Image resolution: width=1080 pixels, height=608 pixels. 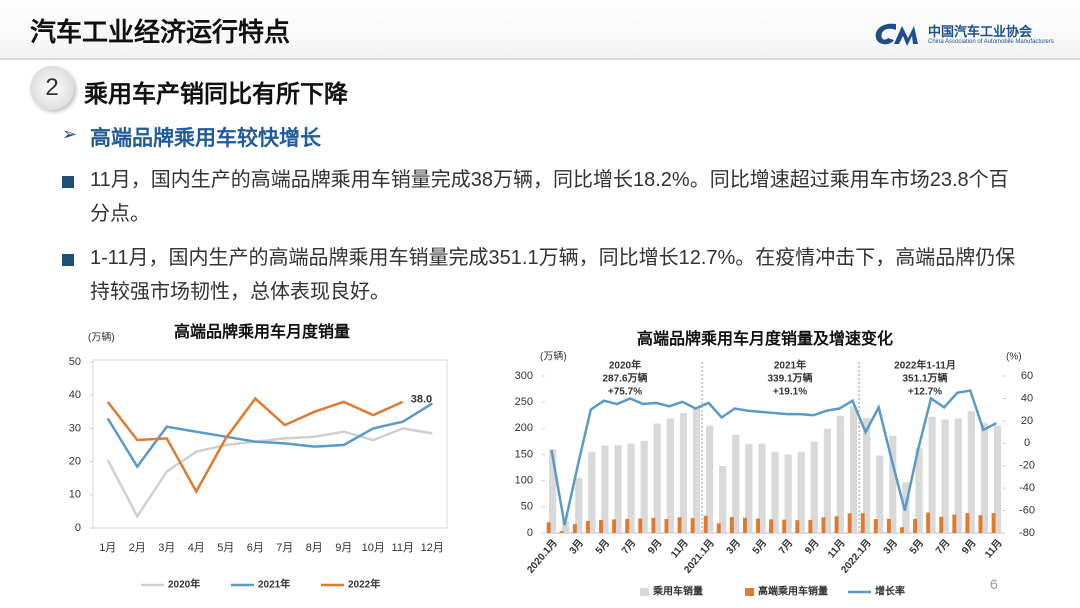 I want to click on legend-label: 高端乘用车销量, so click(x=793, y=591).